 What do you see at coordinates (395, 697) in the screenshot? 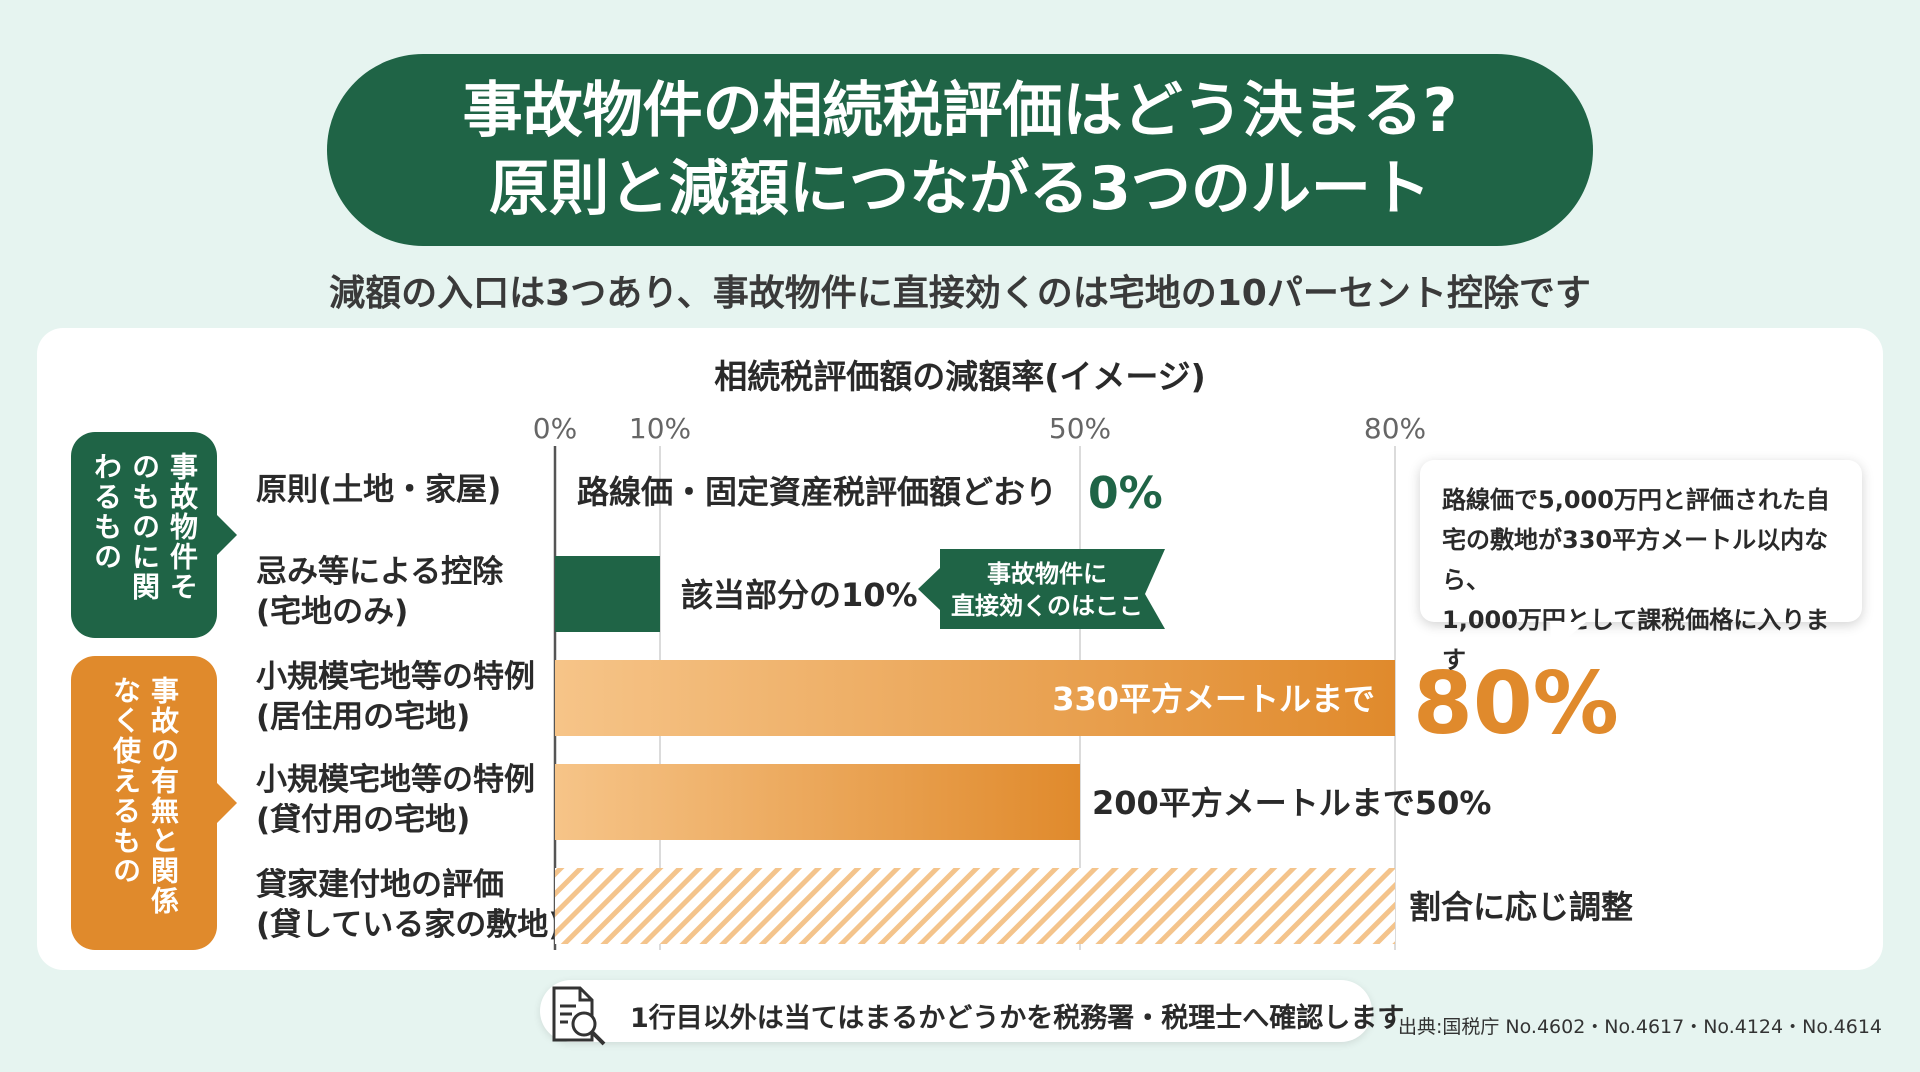
I see `row-label-small-residential: 小規模宅地等の特例 (居住用の宅地)` at bounding box center [395, 697].